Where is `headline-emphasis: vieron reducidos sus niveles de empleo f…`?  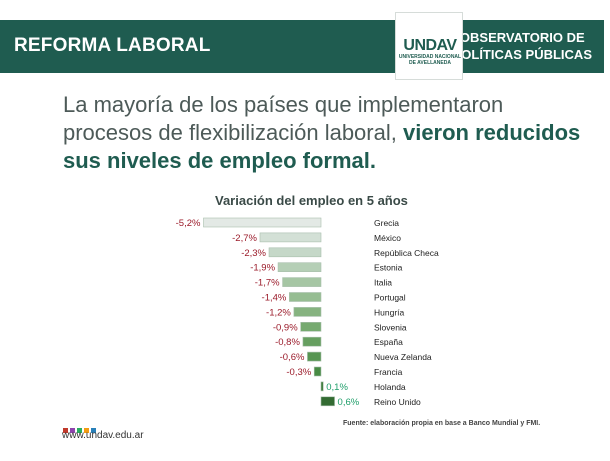 headline-emphasis: vieron reducidos sus niveles de empleo f… is located at coordinates (322, 146).